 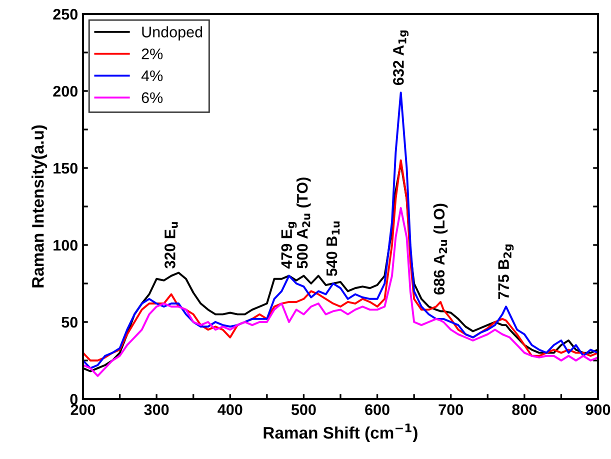 What do you see at coordinates (172, 33) in the screenshot?
I see `legend-label: Undoped` at bounding box center [172, 33].